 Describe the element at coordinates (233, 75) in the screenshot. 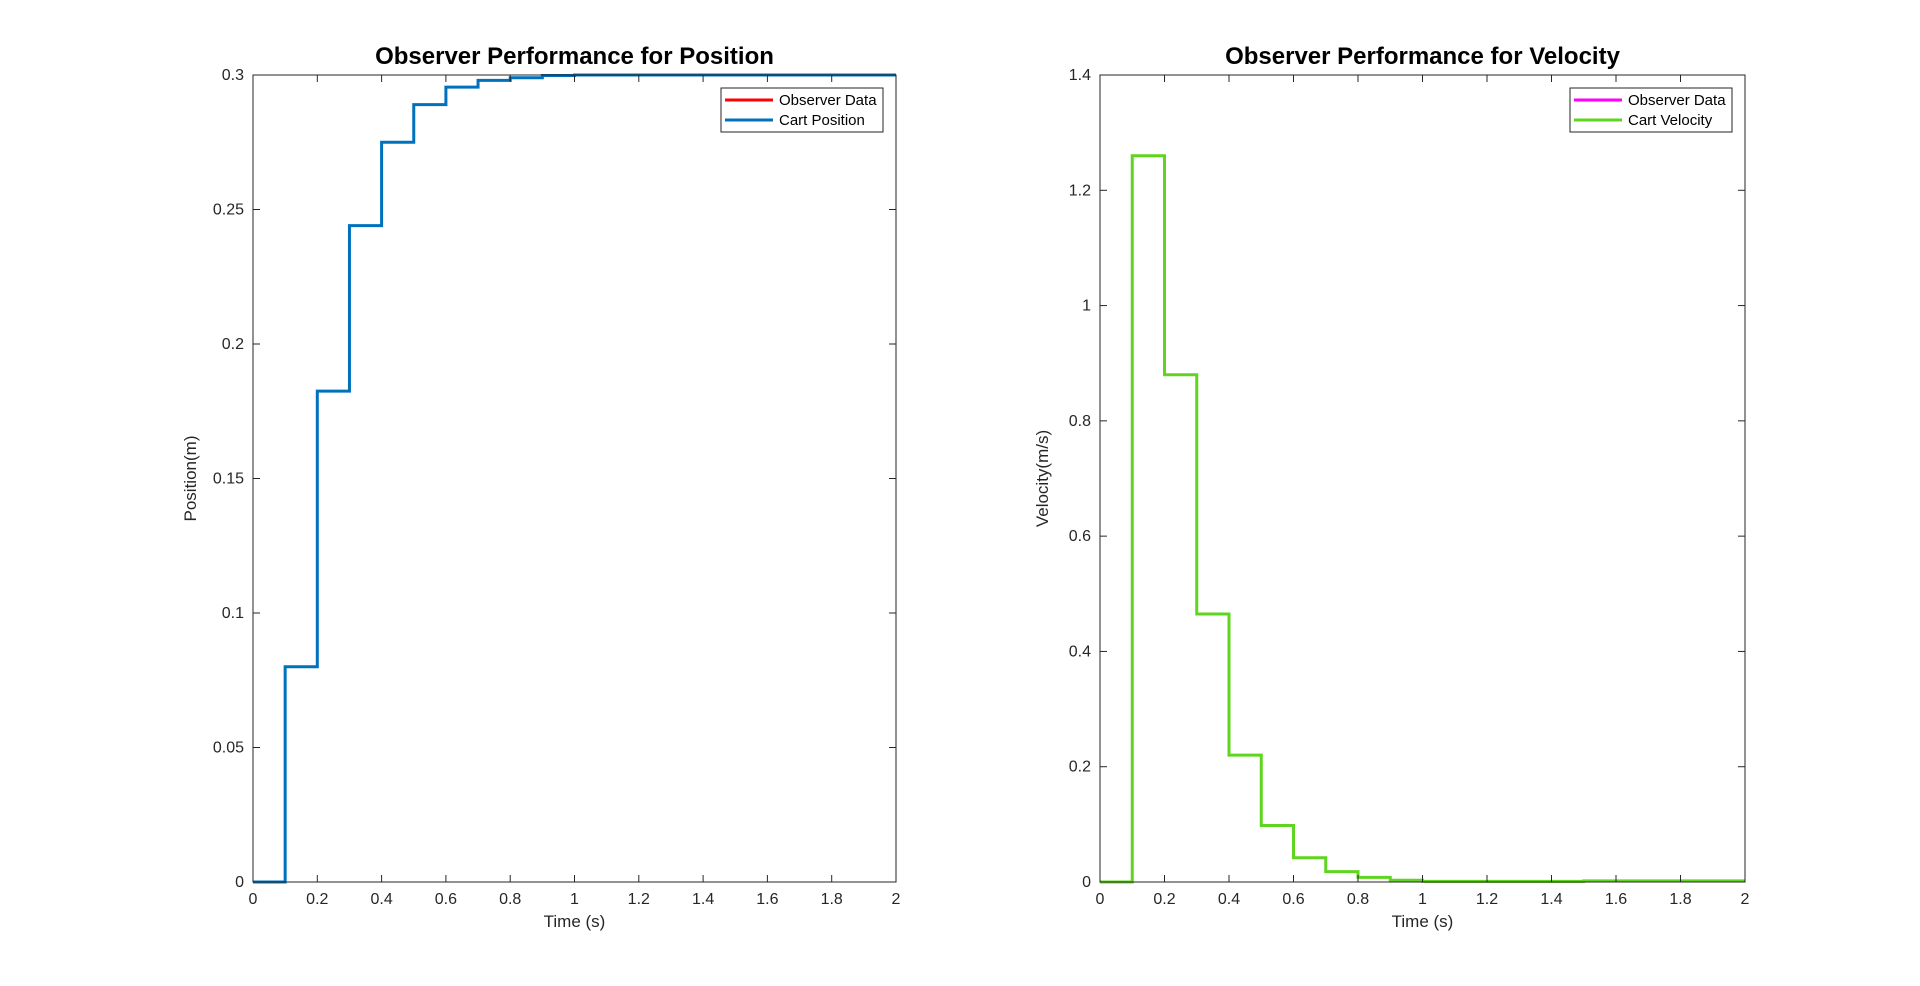

I see `y-tick-label: 0.3` at that location.